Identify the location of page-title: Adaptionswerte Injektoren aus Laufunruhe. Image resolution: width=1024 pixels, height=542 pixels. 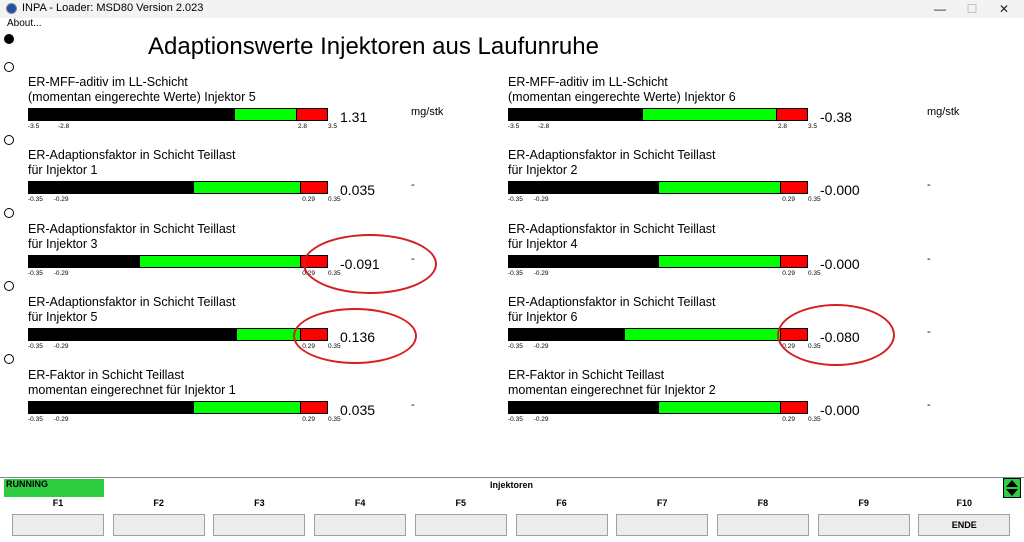
(373, 46).